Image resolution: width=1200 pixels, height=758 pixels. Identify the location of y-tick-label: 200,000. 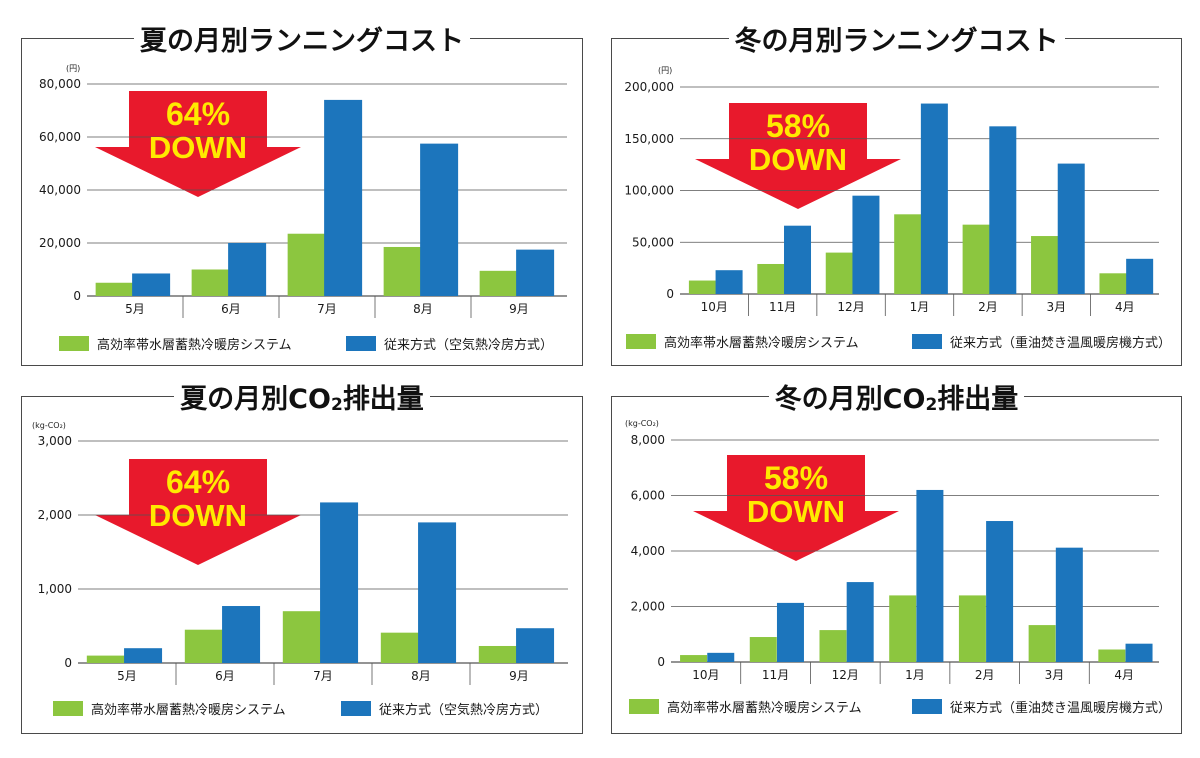
(649, 87).